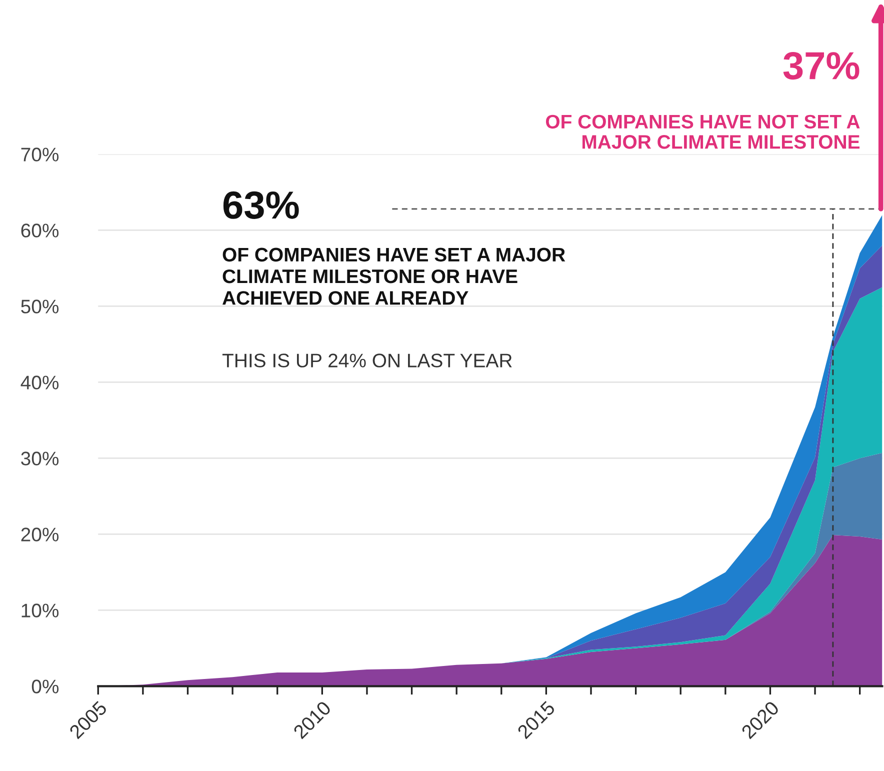  Describe the element at coordinates (703, 131) in the screenshot. I see `text: OF COMPANIES HAVE NOT SET A MAJOR CLIMATE MILESTONE` at that location.